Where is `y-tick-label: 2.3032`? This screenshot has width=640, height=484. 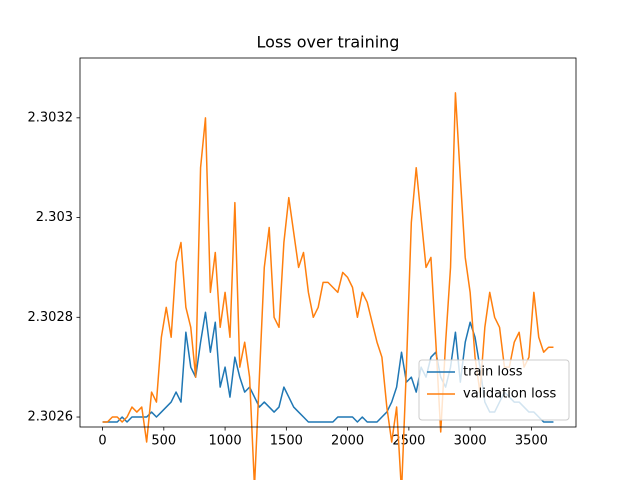
y-tick-label: 2.3032 is located at coordinates (51, 117).